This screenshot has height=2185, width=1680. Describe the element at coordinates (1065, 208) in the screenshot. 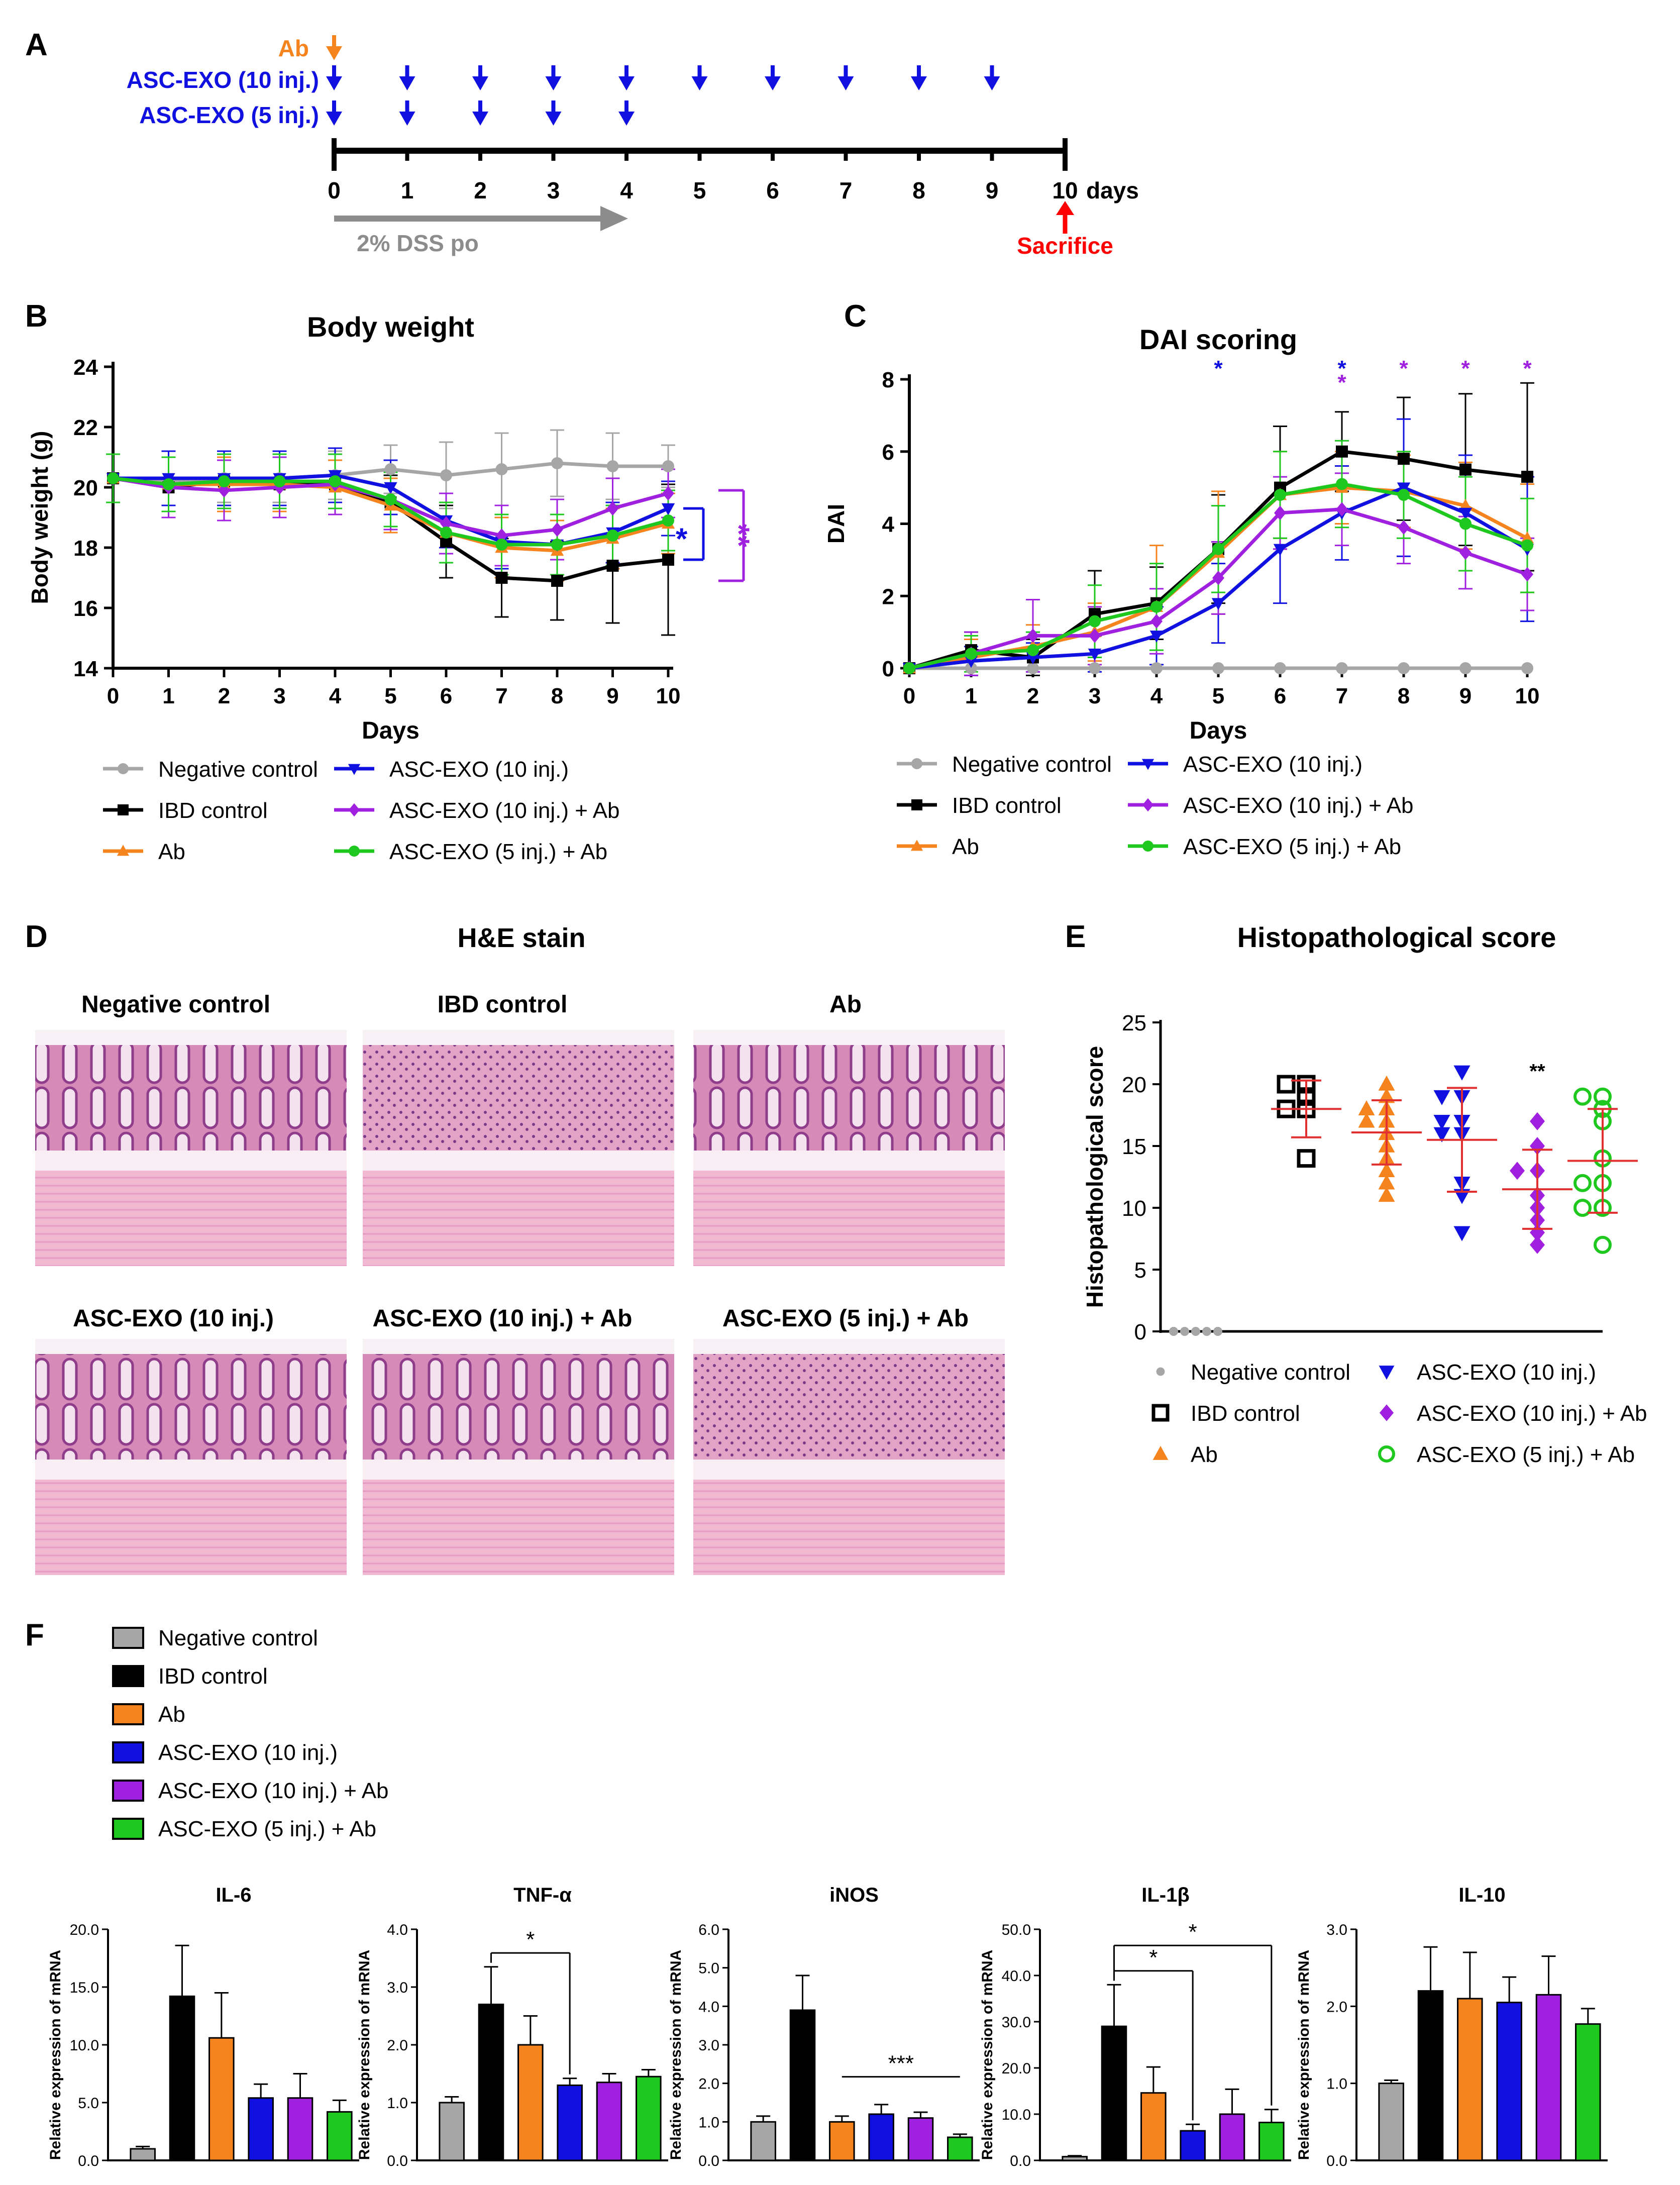

I see `sacrifice-arrow-head` at that location.